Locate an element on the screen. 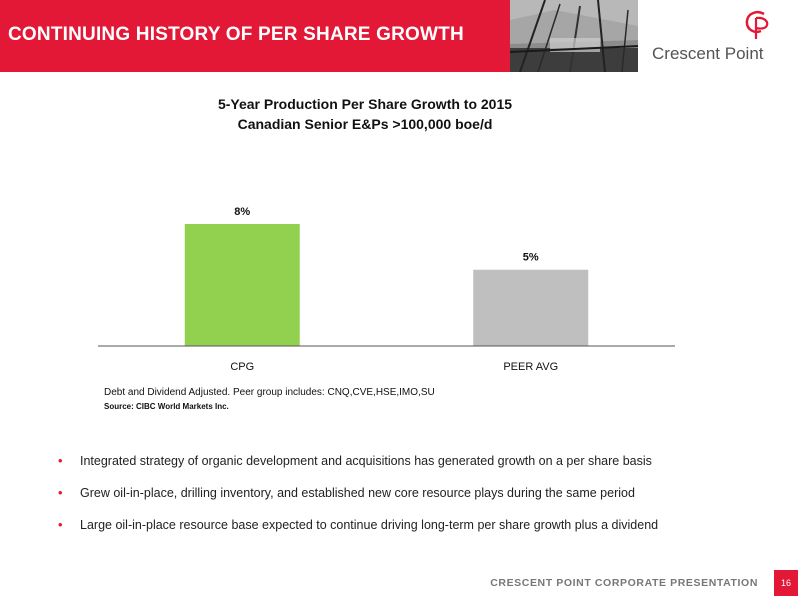 This screenshot has height=600, width=800. chart-source: Source: CIBC World Markets Inc. is located at coordinates (166, 406).